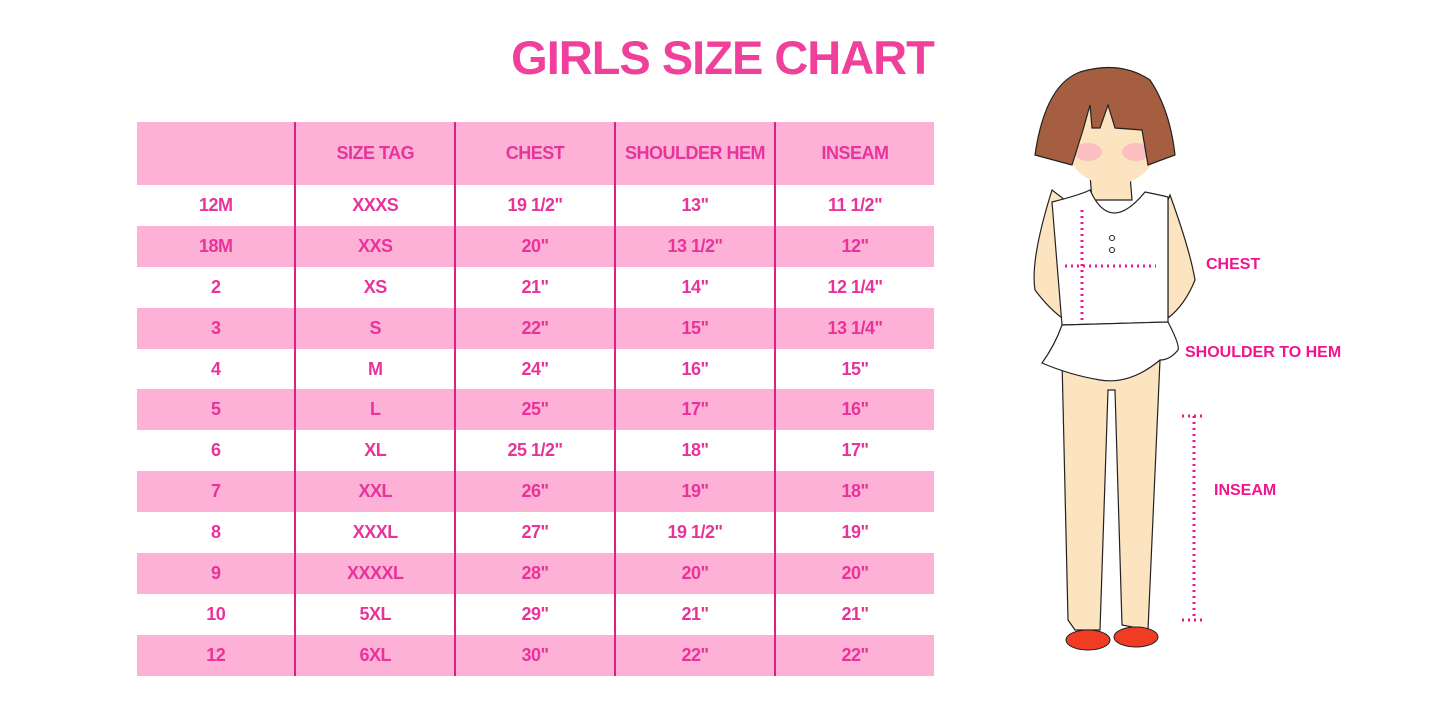 The height and width of the screenshot is (723, 1445). I want to click on table-cell: M, so click(375, 369).